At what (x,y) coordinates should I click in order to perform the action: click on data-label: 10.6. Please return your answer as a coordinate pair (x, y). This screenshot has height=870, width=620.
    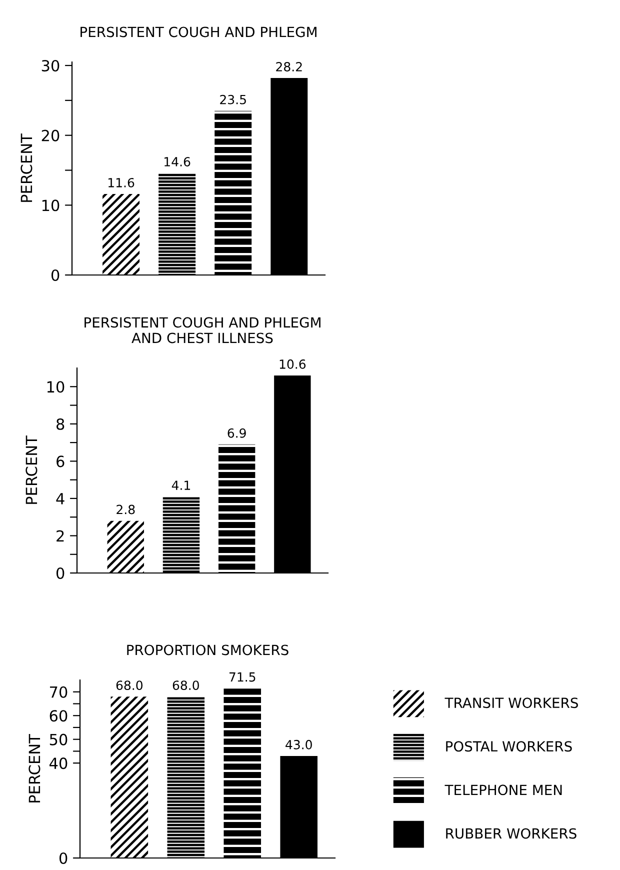
    Looking at the image, I should click on (293, 364).